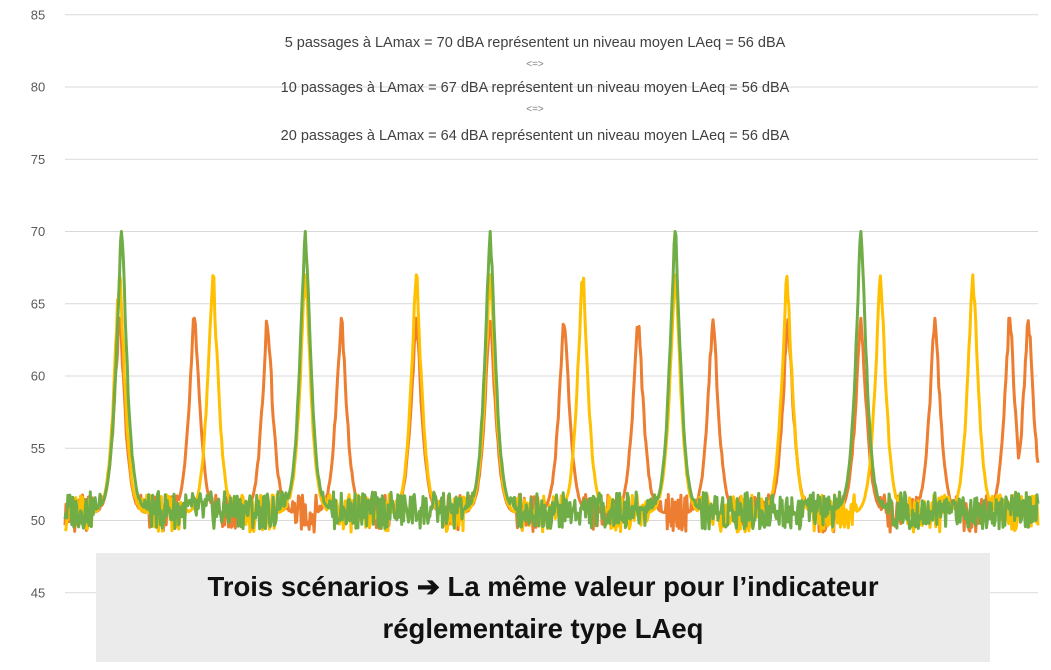 The height and width of the screenshot is (670, 1051). Describe the element at coordinates (38, 376) in the screenshot. I see `y-tick-label: 60` at that location.